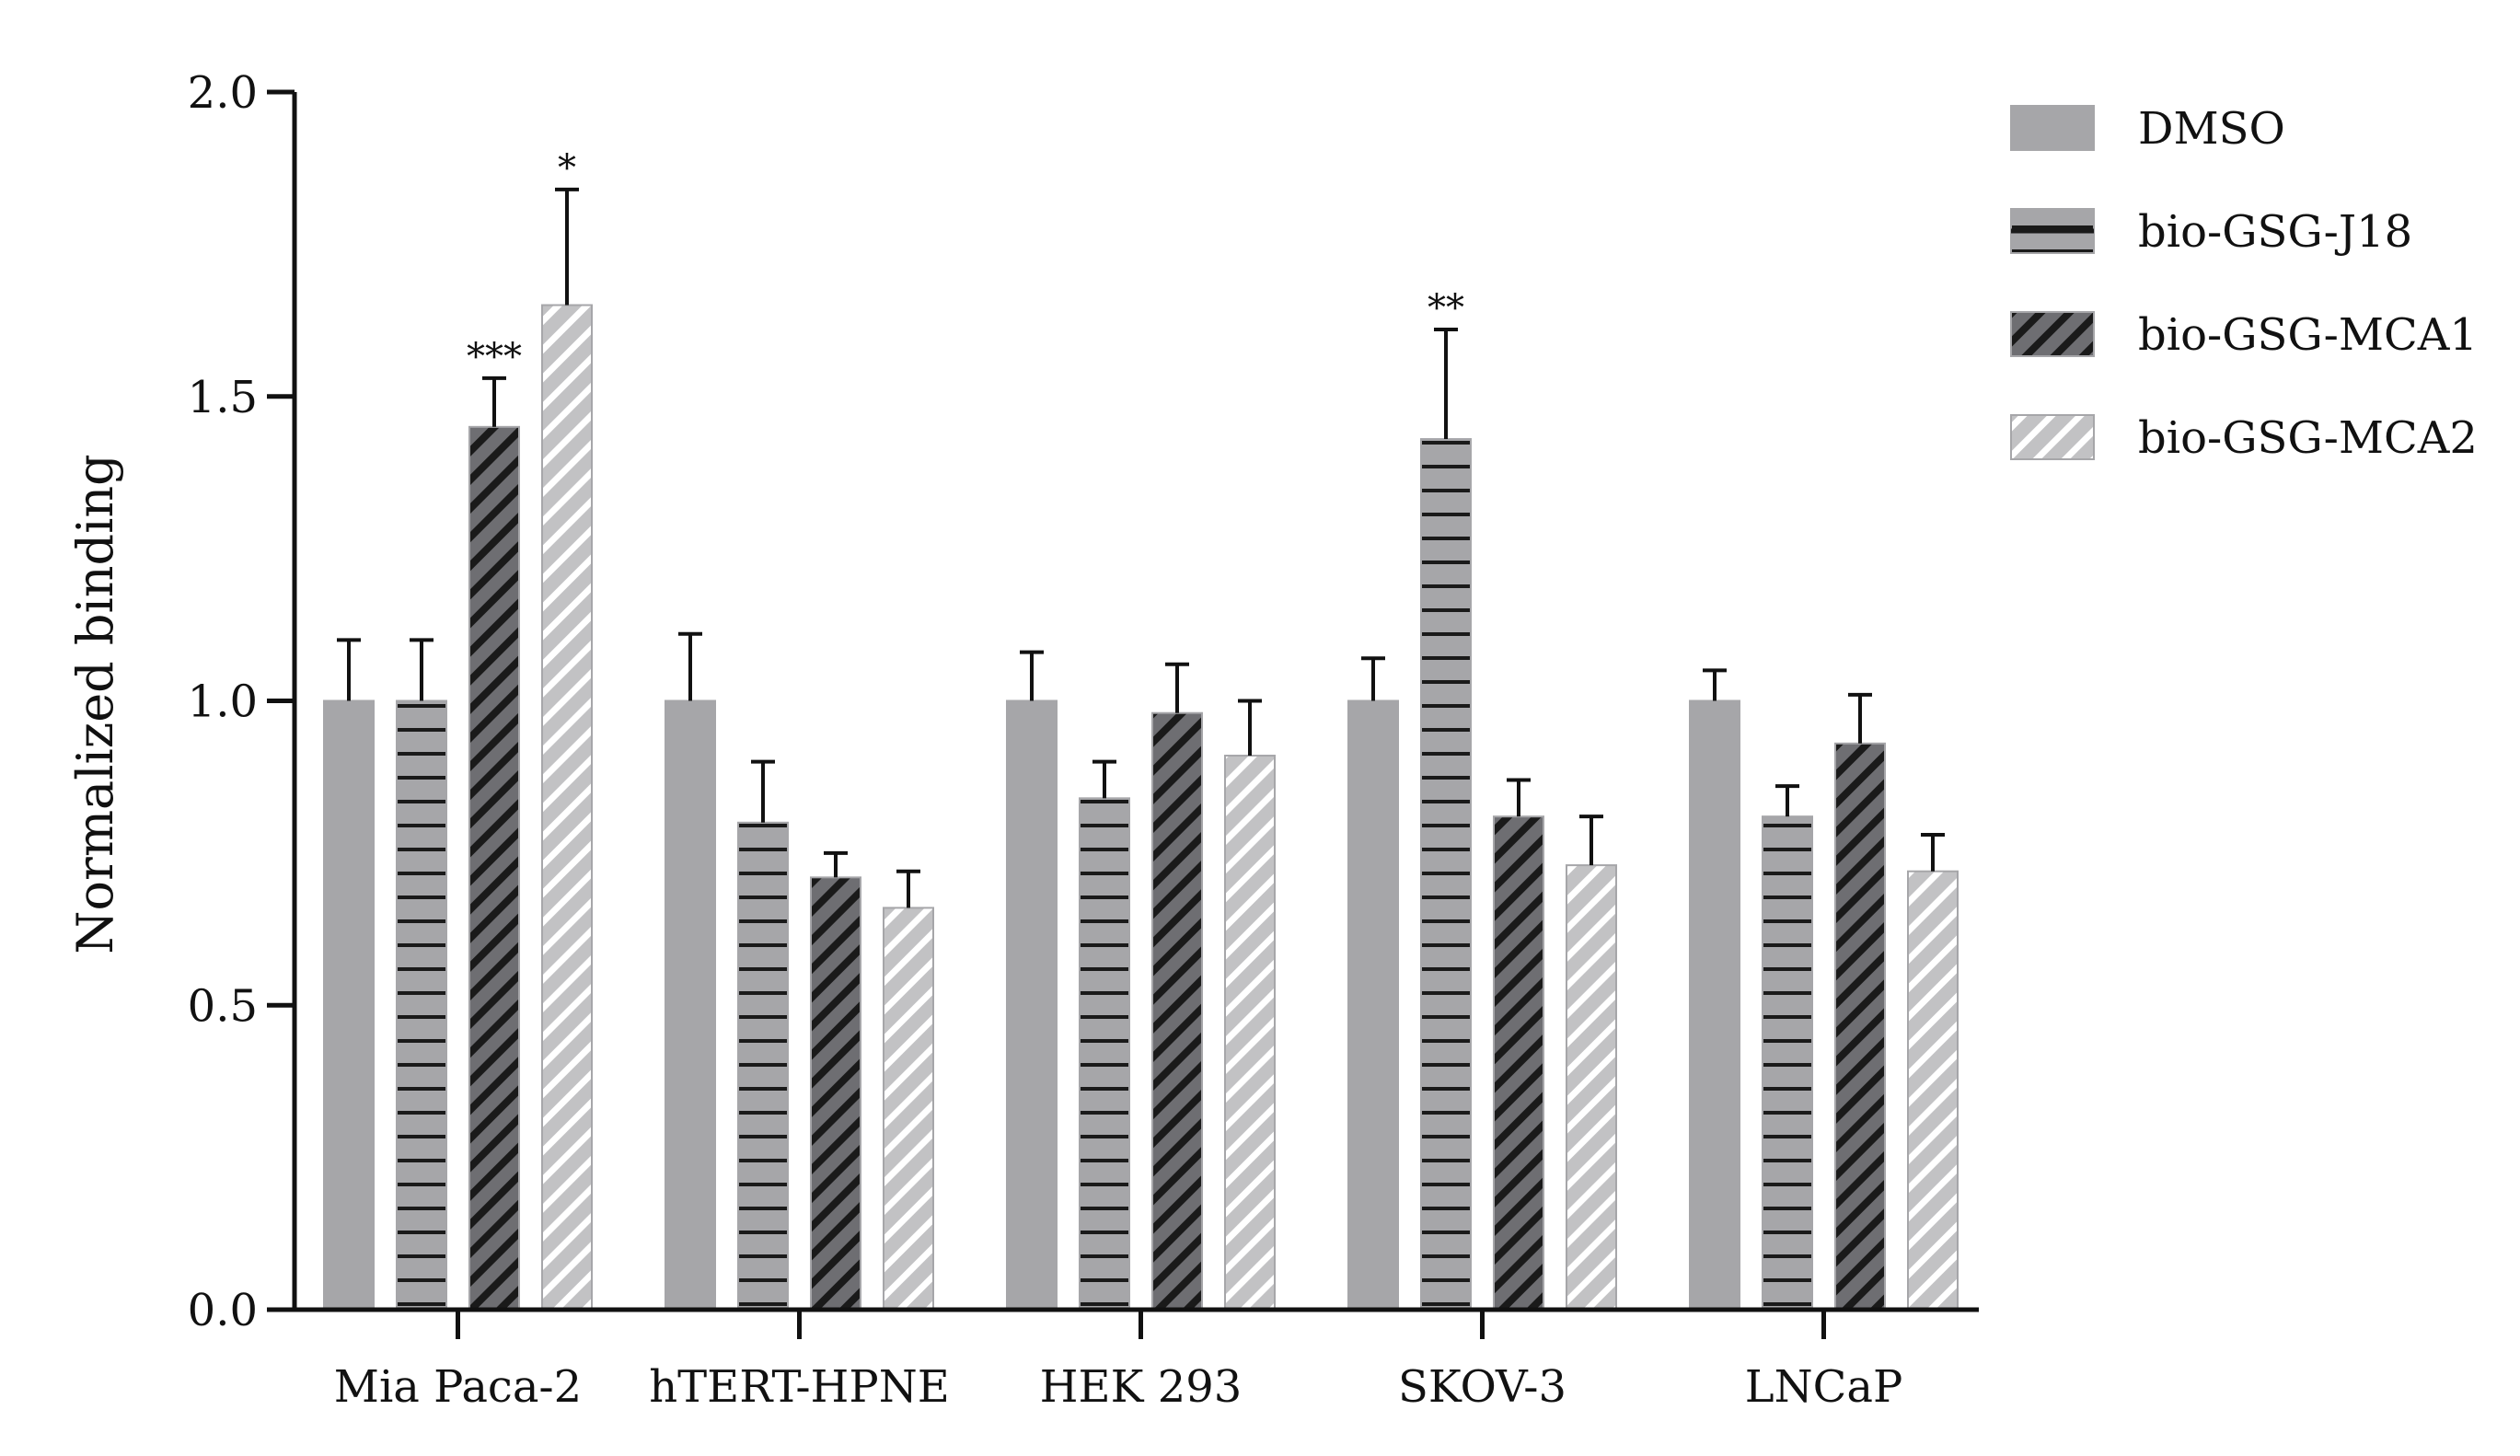 This screenshot has width=2520, height=1456. I want to click on bar-bio-gsg-j18-lncap, so click(1787, 1063).